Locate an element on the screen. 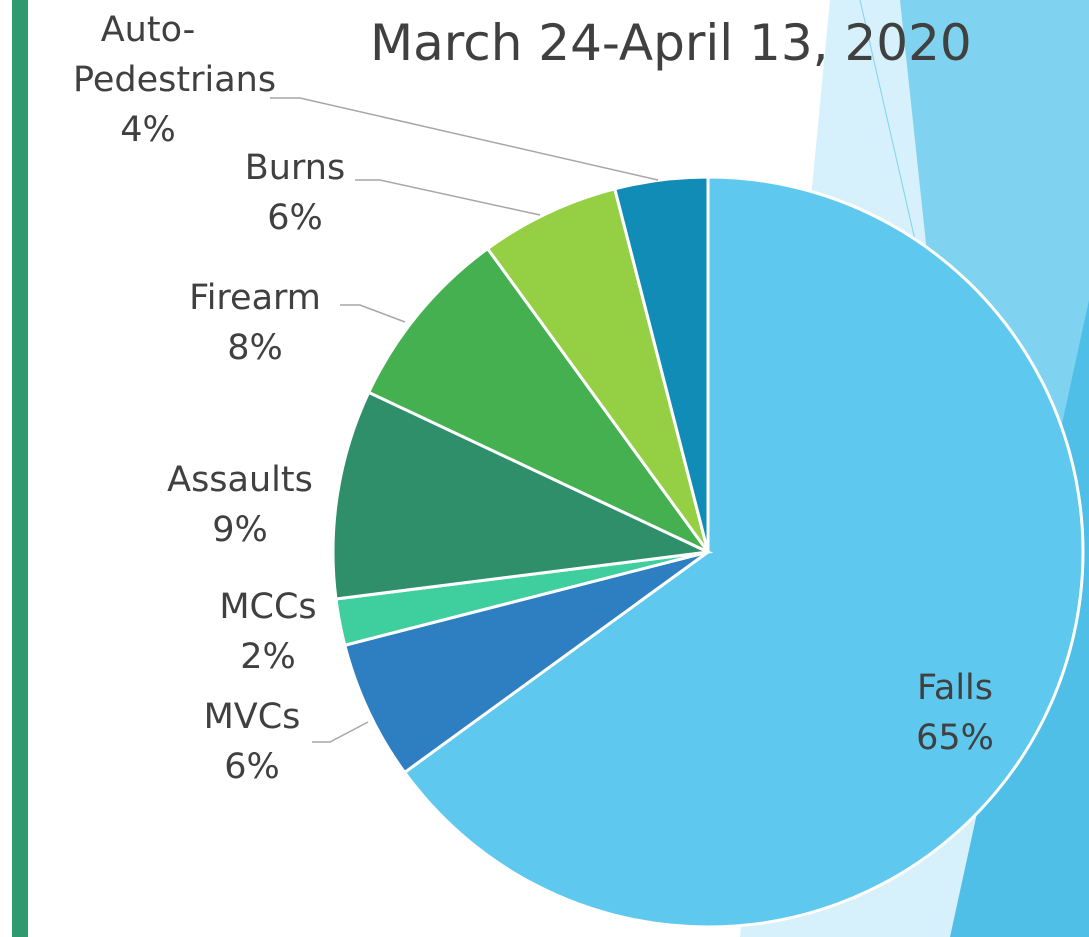 The width and height of the screenshot is (1089, 937). category-label: Falls is located at coordinates (955, 688).